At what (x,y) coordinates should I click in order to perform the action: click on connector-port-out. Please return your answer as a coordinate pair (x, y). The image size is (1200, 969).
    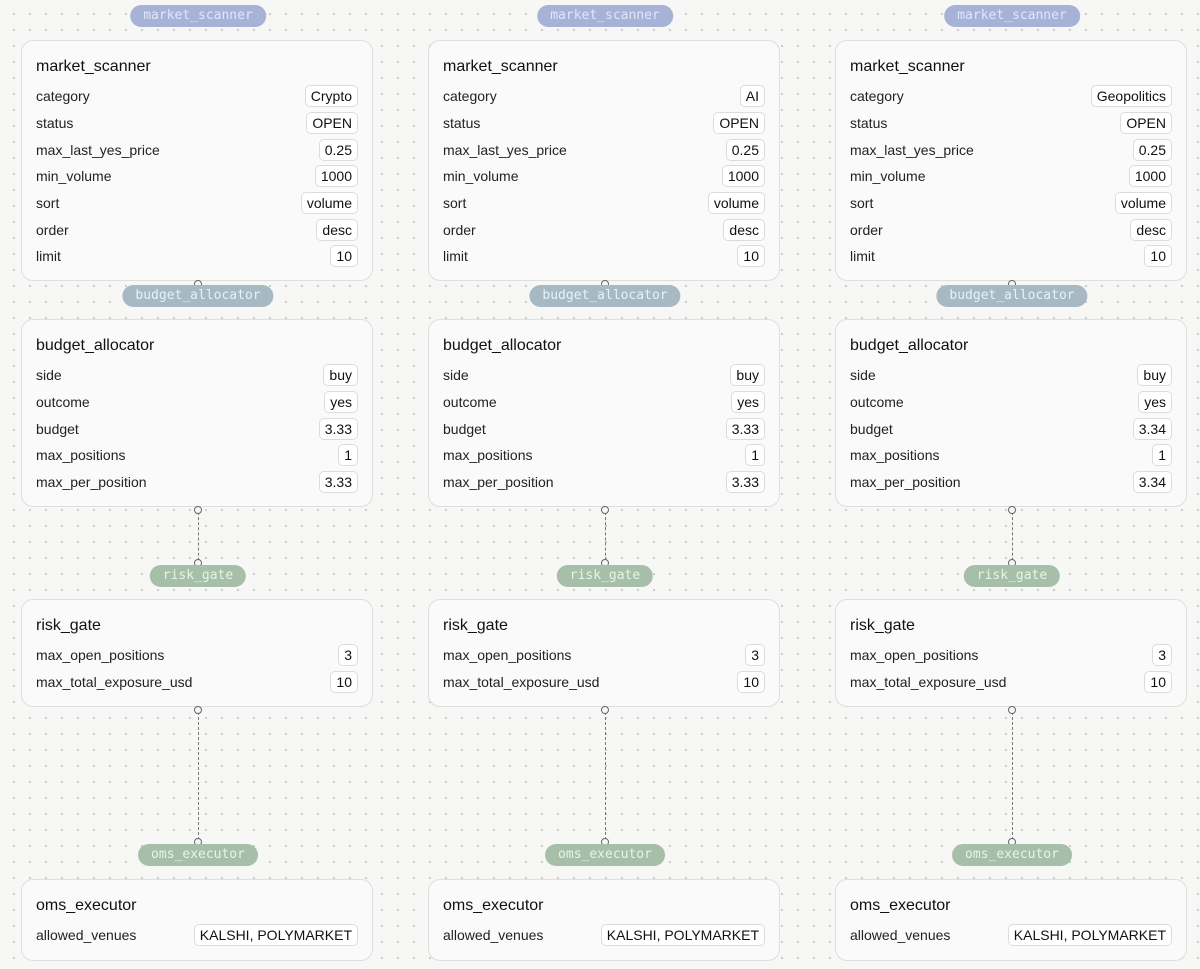
    Looking at the image, I should click on (605, 510).